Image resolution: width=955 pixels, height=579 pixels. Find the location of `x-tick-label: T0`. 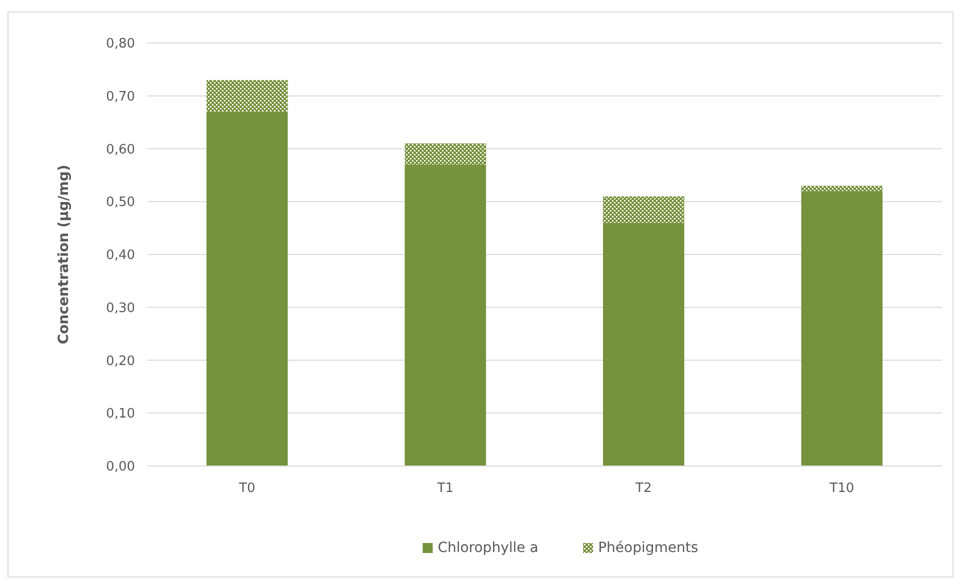

x-tick-label: T0 is located at coordinates (247, 488).